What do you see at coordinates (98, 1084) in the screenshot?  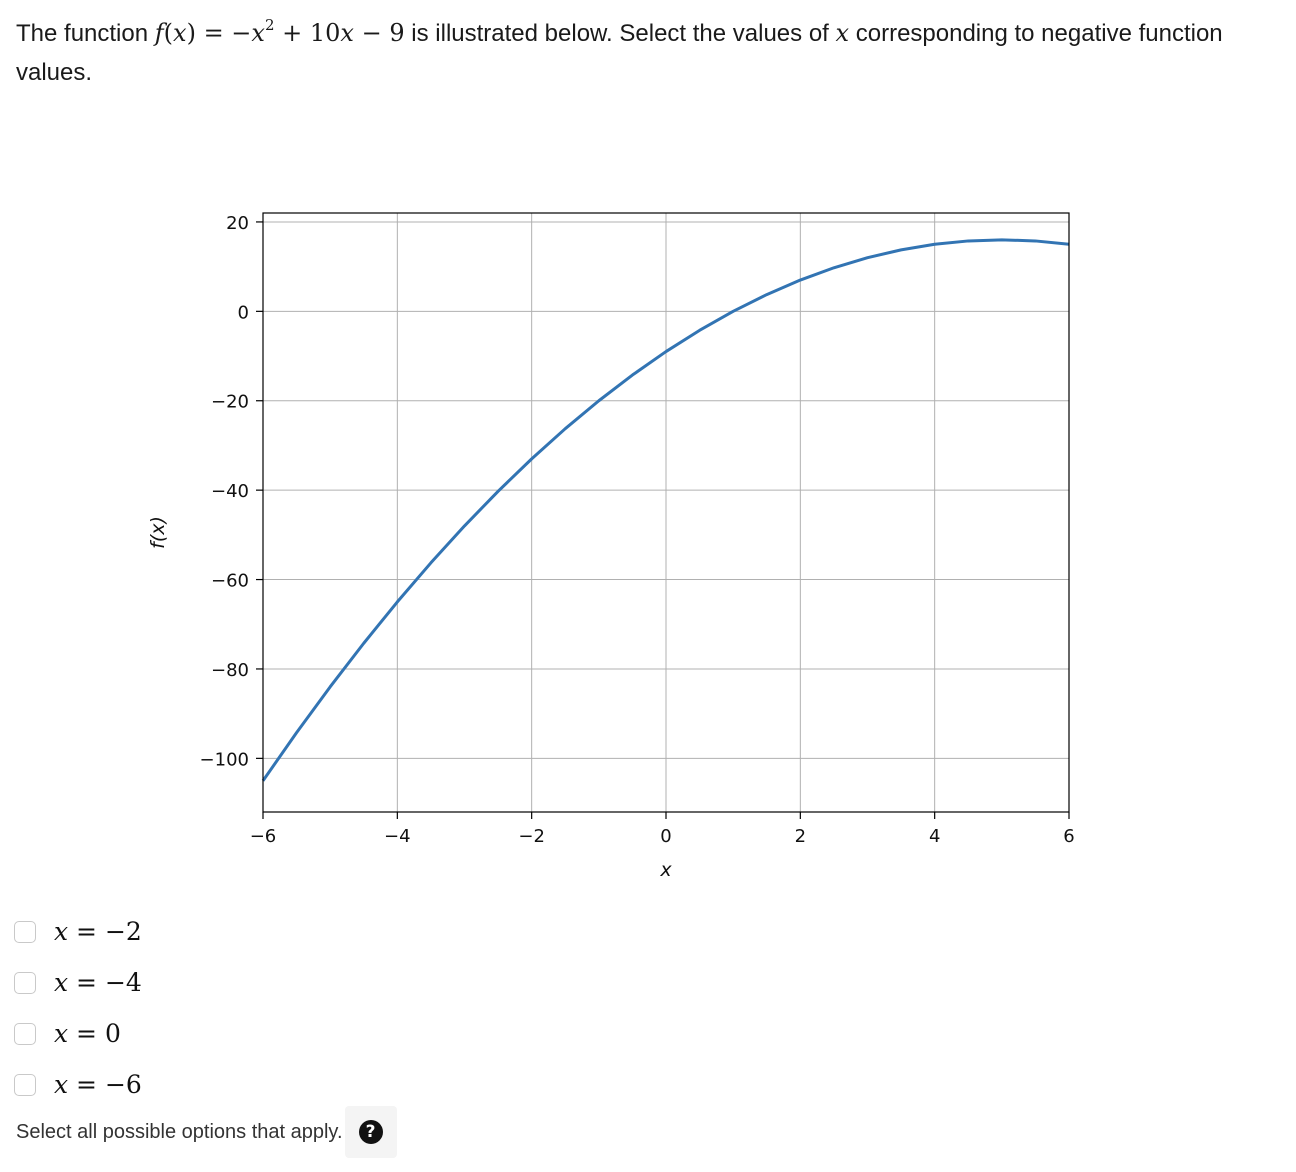 I see `option-label: x = −6` at bounding box center [98, 1084].